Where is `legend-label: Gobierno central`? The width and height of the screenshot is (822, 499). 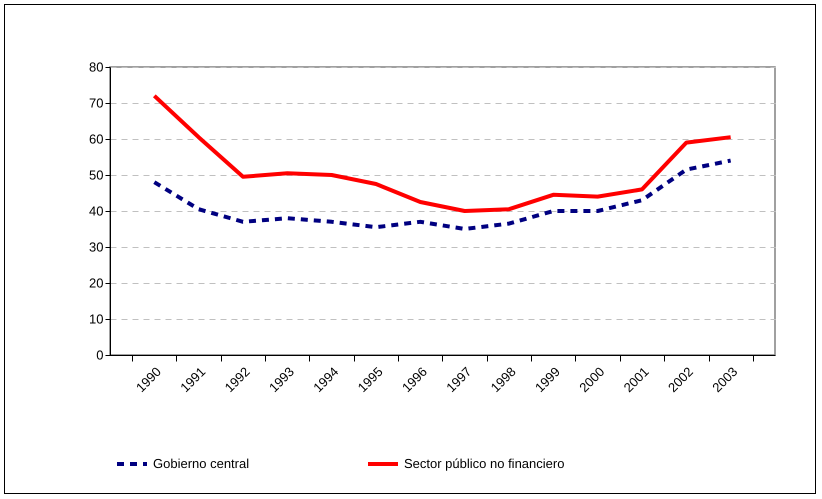
legend-label: Gobierno central is located at coordinates (201, 463).